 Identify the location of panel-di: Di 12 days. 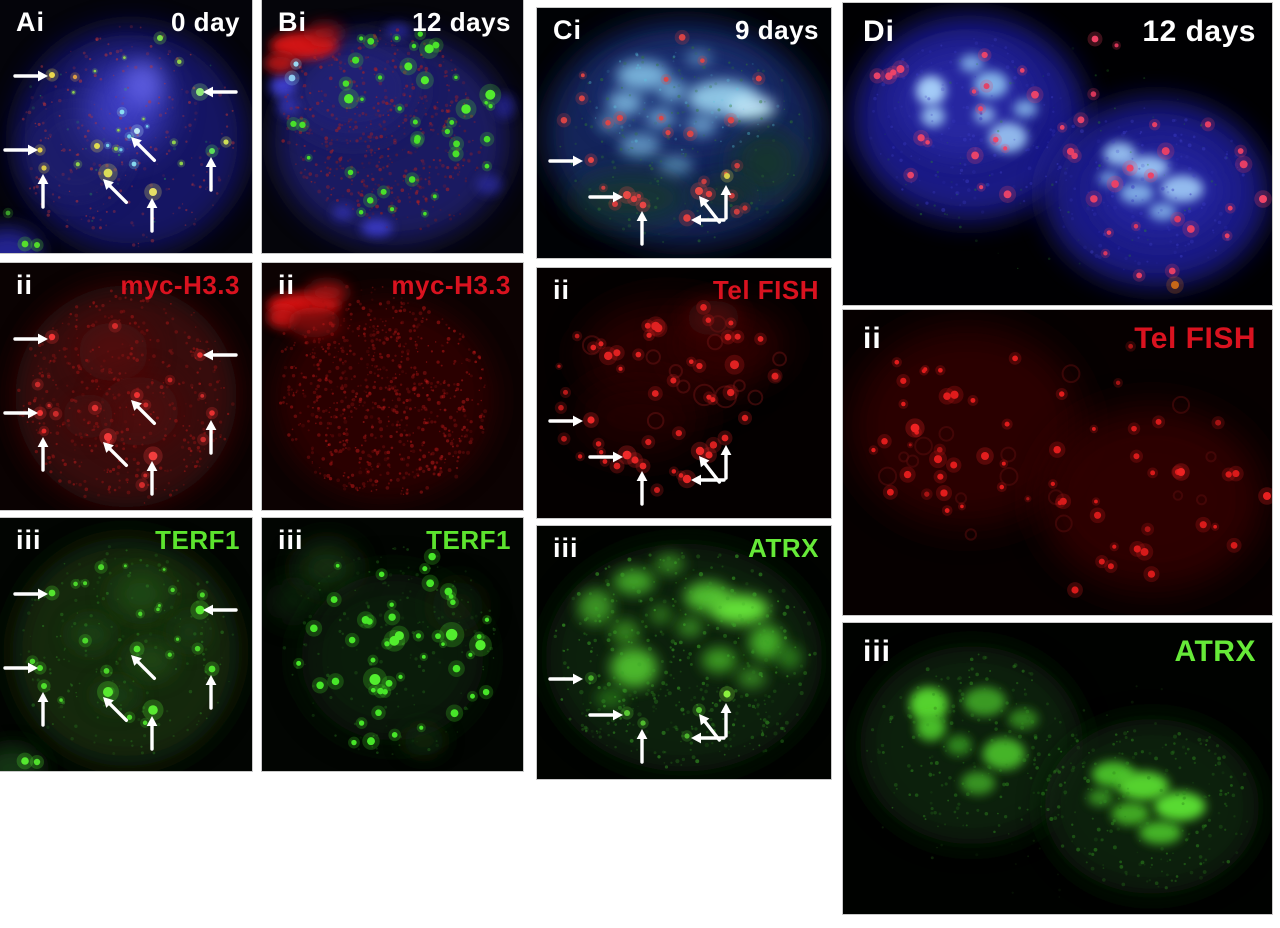
(1057, 154).